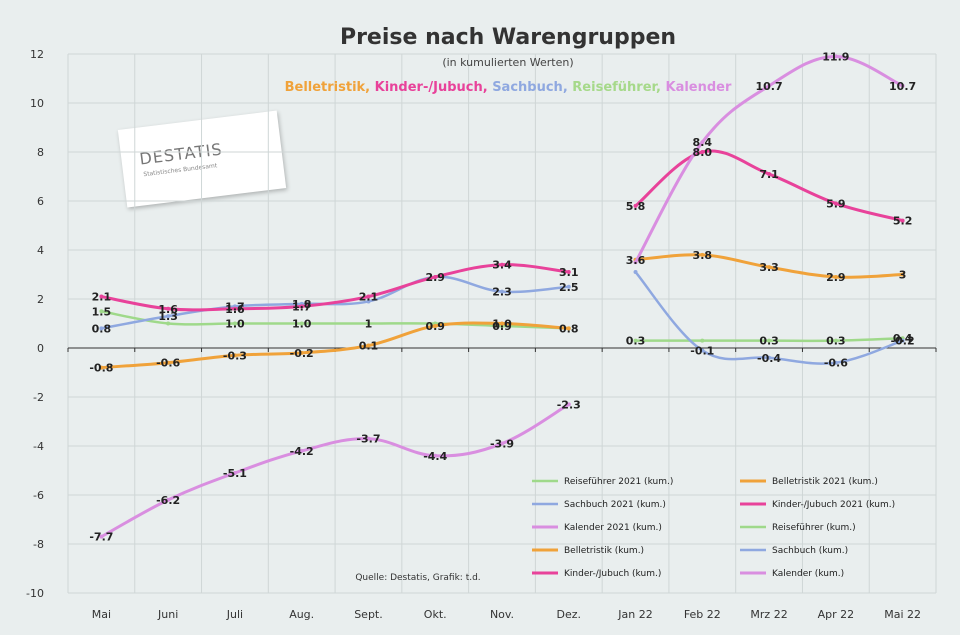 The height and width of the screenshot is (635, 960). I want to click on data-label: -5.1, so click(235, 473).